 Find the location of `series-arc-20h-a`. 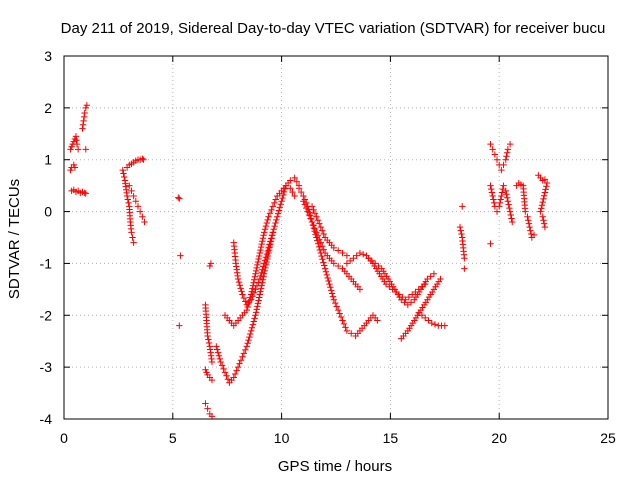

series-arc-20h-a is located at coordinates (500, 157).